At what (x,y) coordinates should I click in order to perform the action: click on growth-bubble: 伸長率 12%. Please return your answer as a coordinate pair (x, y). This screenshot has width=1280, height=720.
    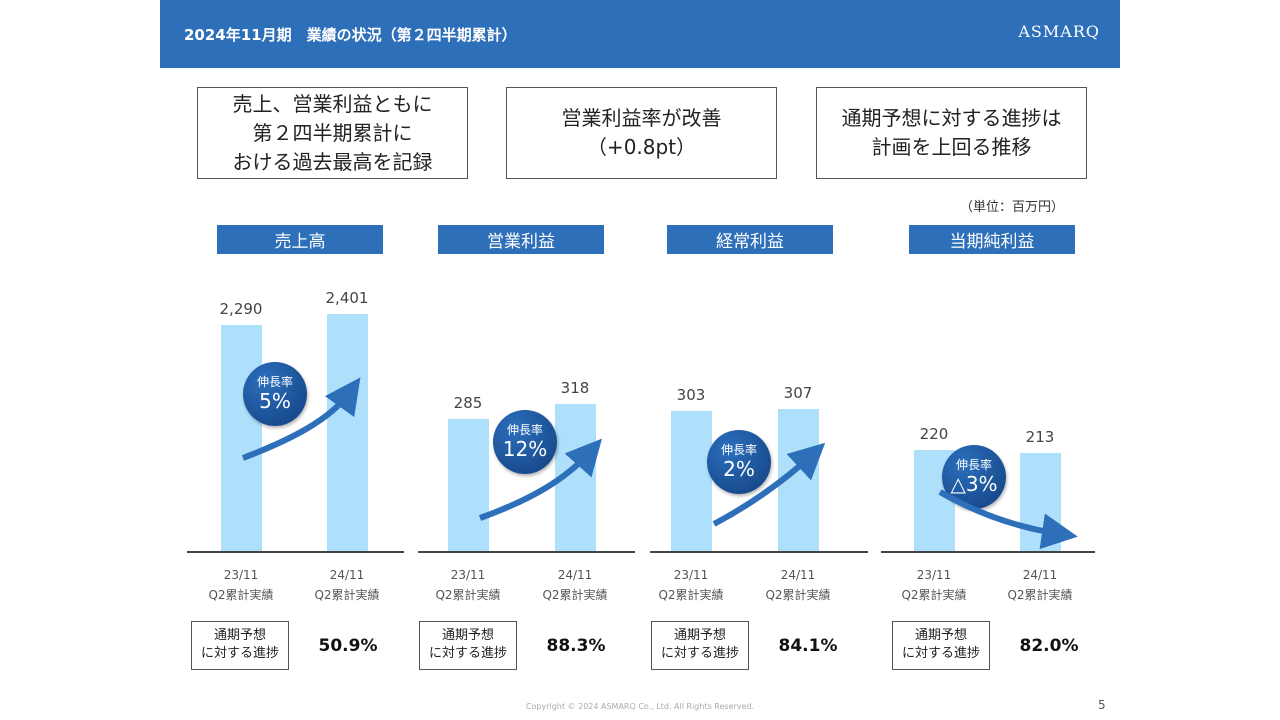
    Looking at the image, I should click on (525, 442).